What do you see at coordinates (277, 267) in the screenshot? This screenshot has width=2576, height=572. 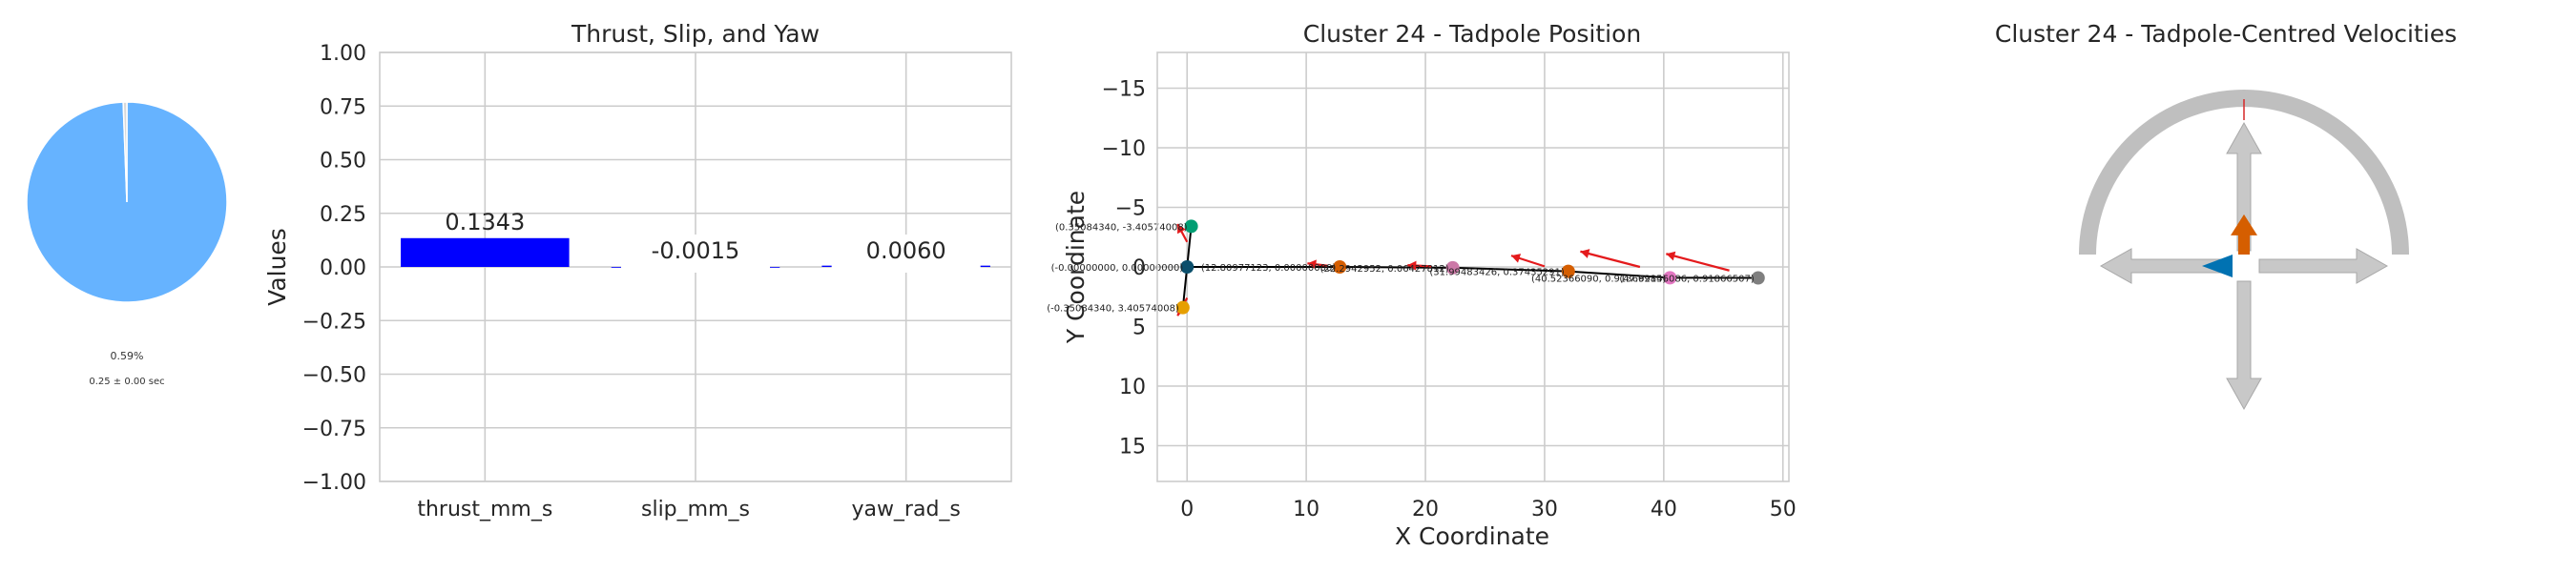 I see `bar-y-axis-label: Values` at bounding box center [277, 267].